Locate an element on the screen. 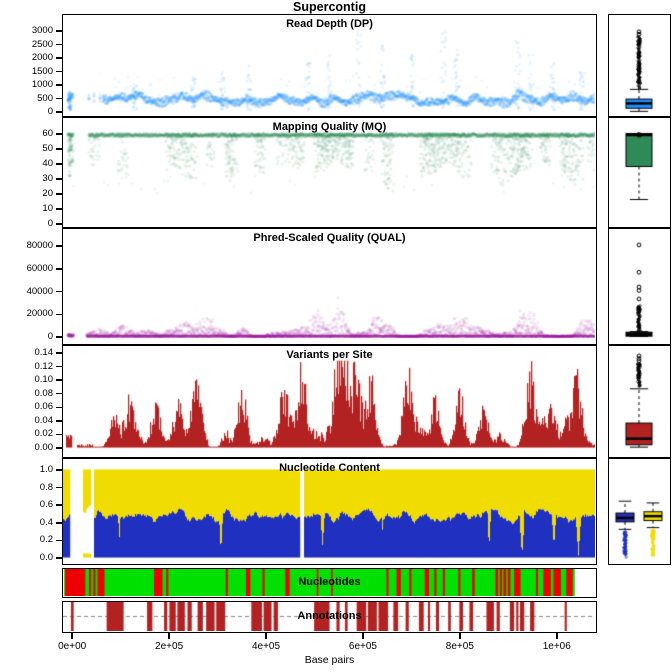  annotations-canvas is located at coordinates (329, 616).